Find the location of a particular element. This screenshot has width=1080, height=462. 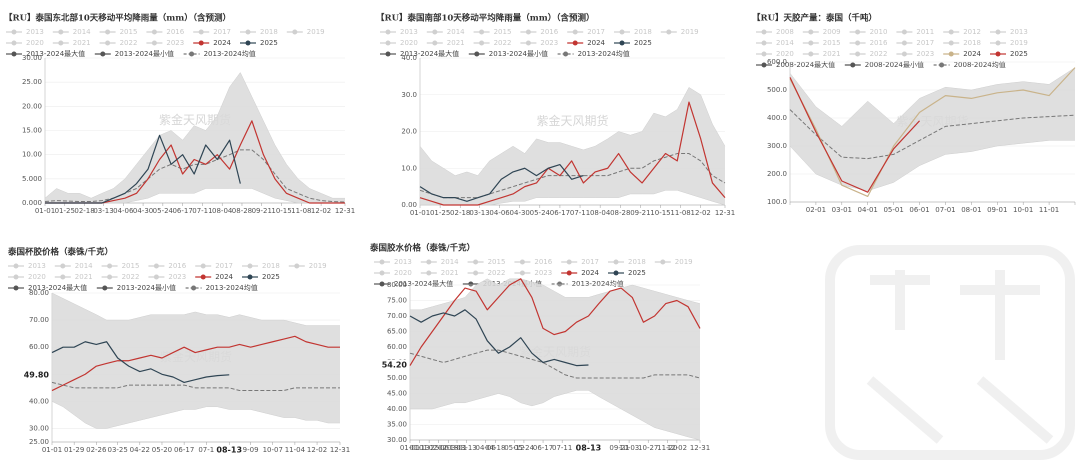

logo-watermark is located at coordinates (950, 352).